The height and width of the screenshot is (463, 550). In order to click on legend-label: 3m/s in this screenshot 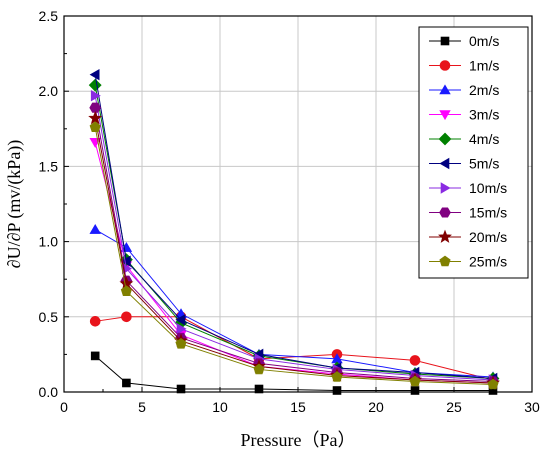, I will do `click(484, 115)`.